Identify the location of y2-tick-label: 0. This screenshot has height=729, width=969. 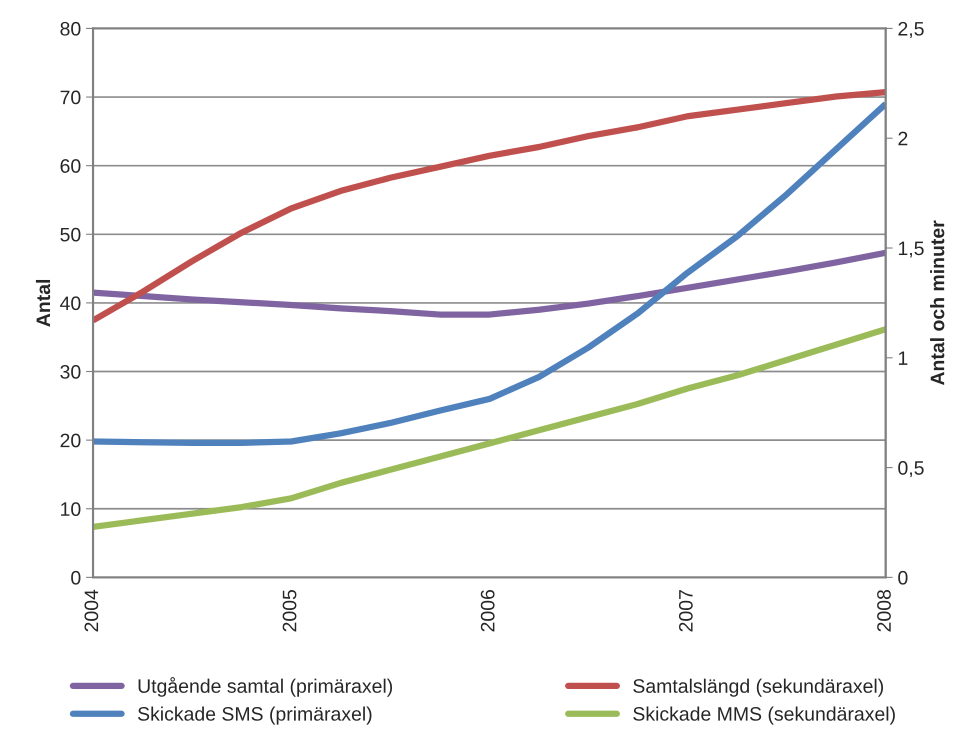
(903, 577).